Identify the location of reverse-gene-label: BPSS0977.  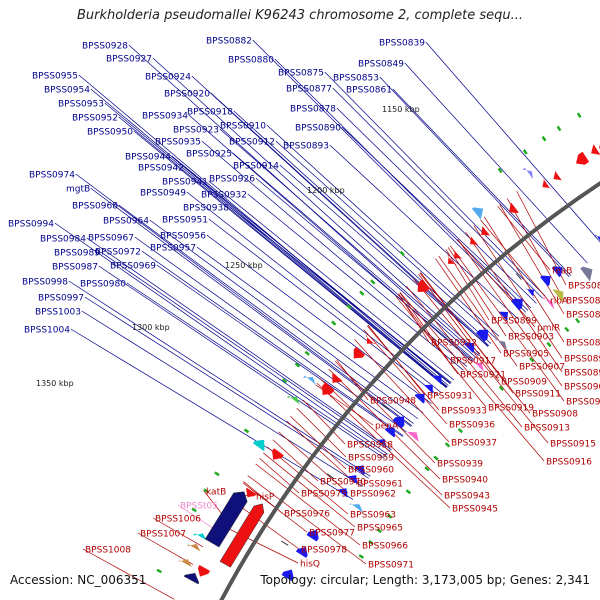
(332, 534).